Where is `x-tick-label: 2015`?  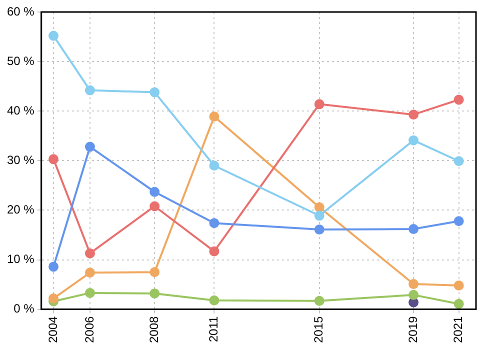
x-tick-label: 2015 is located at coordinates (319, 330).